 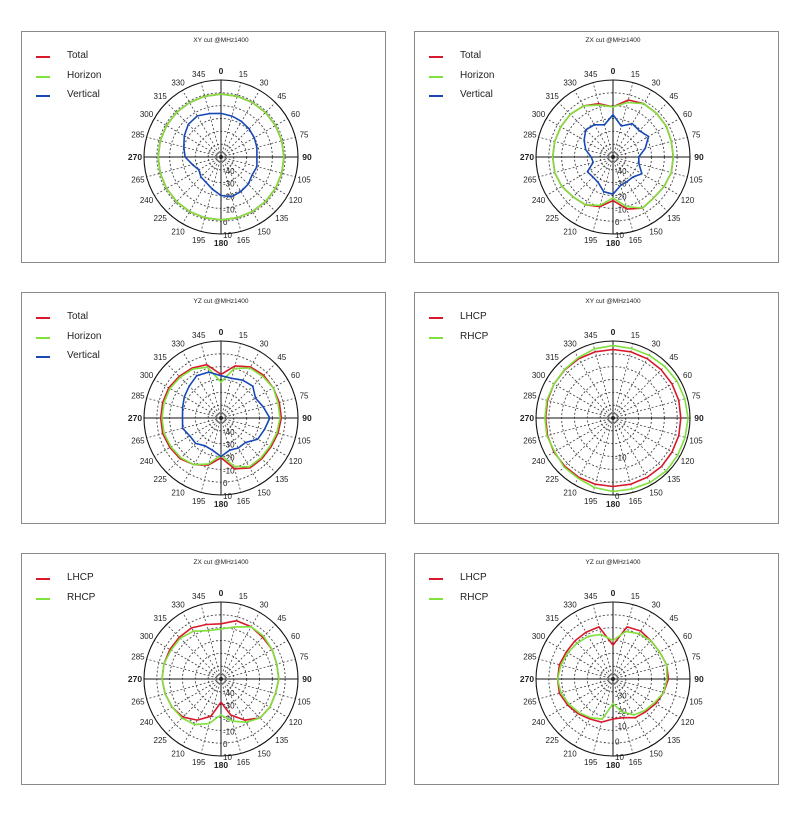 I want to click on angle-tick-label: 330, so click(x=178, y=344).